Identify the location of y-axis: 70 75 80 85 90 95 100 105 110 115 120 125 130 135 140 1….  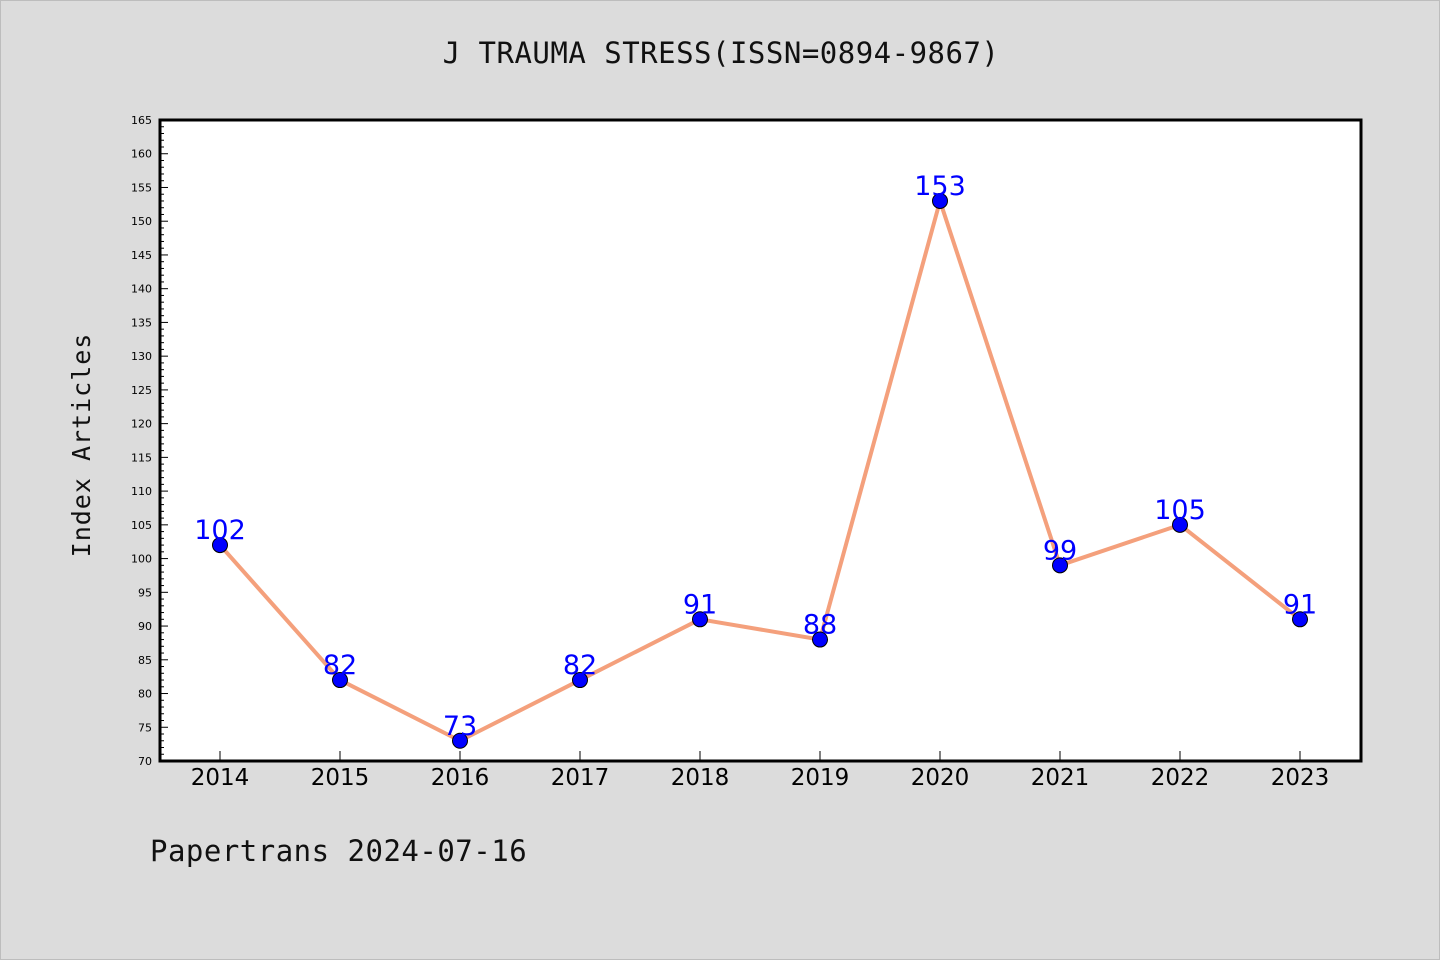
(149, 441).